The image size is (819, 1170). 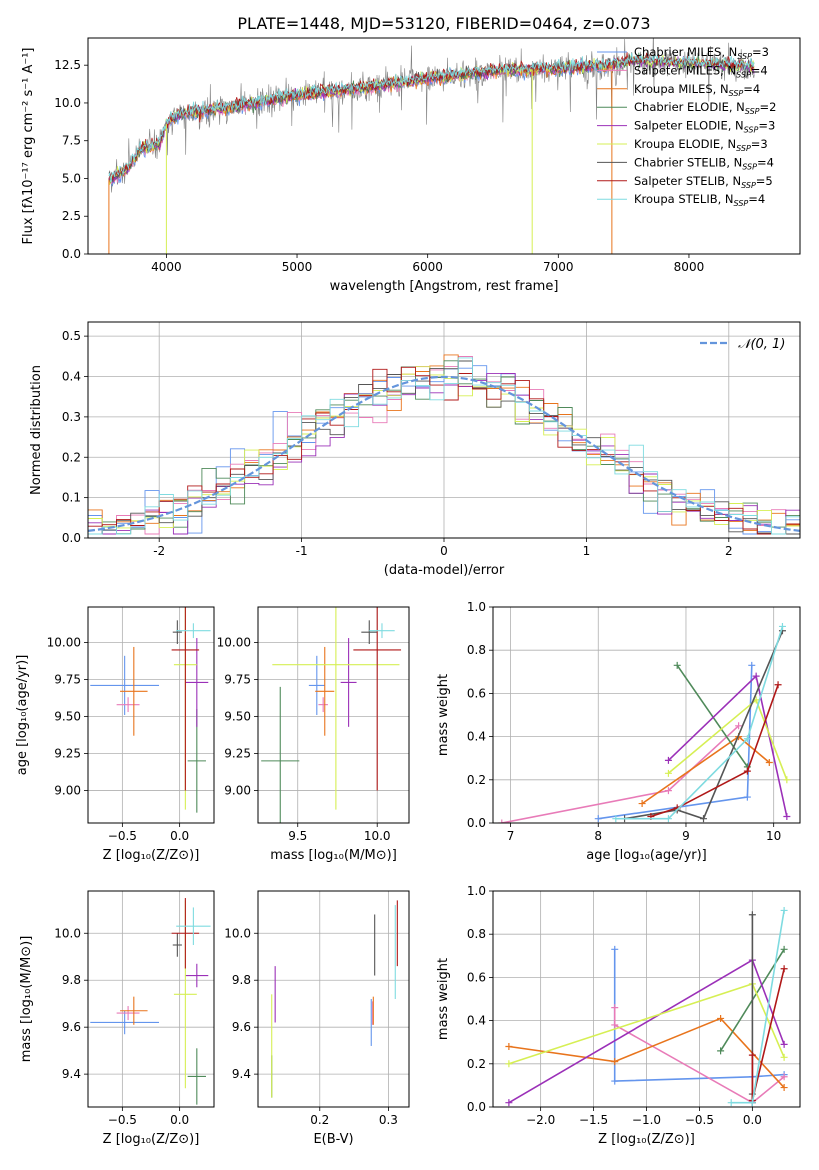 I want to click on legend-entry: 𝒩(0, 1), so click(x=761, y=344).